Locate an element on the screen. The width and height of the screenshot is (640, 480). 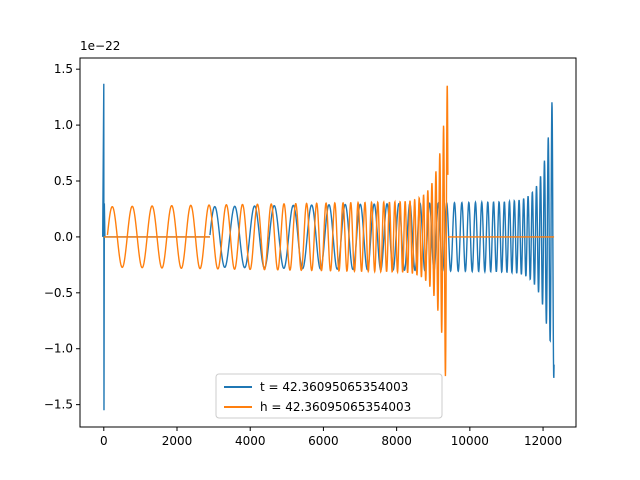
series-line-segment is located at coordinates (104, 247).